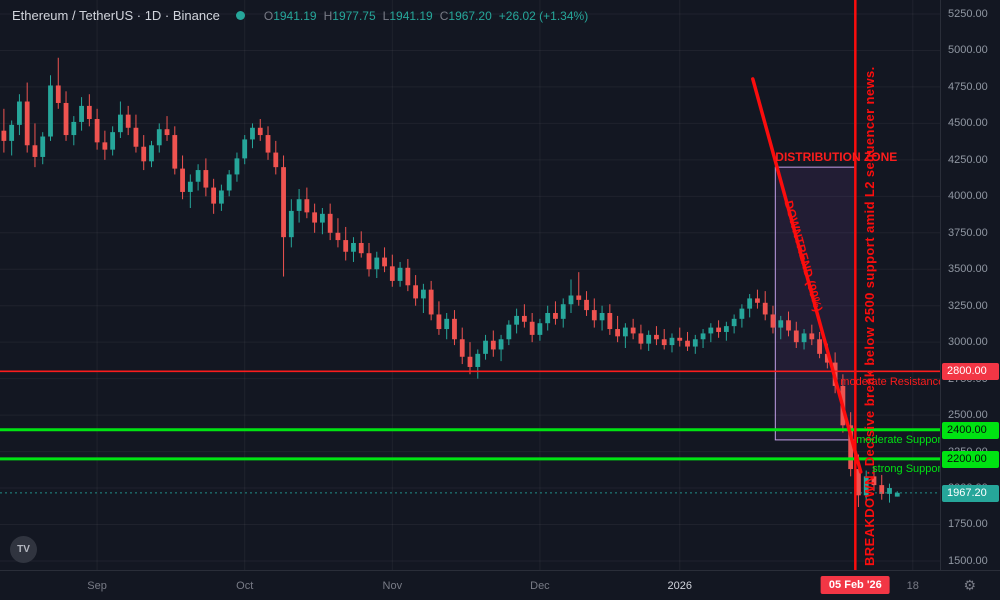  I want to click on price-tick-label: 3250.00, so click(968, 305).